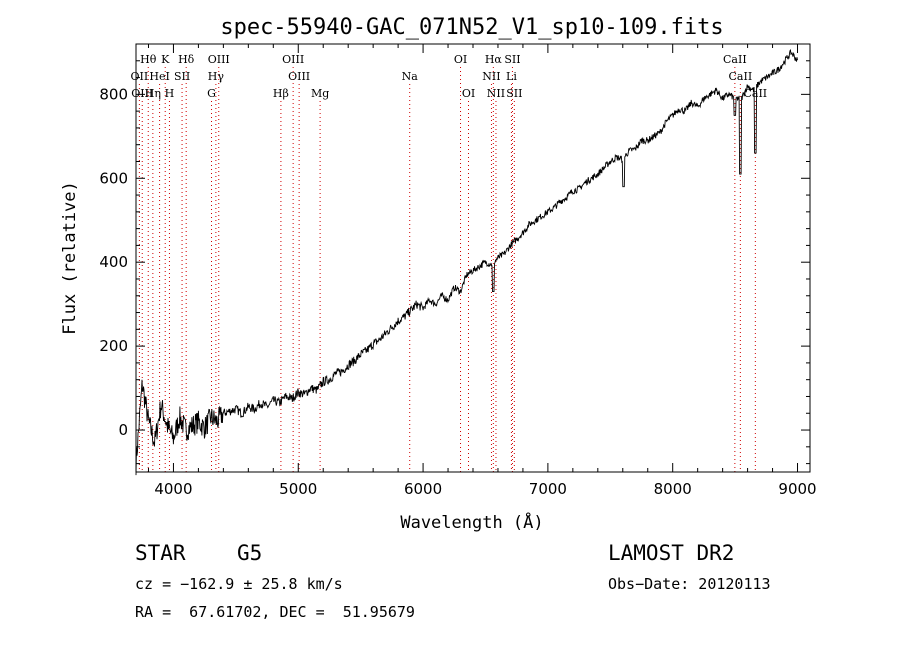 This screenshot has width=900, height=650. What do you see at coordinates (689, 584) in the screenshot?
I see `observation-date: Obs−Date: 20120113` at bounding box center [689, 584].